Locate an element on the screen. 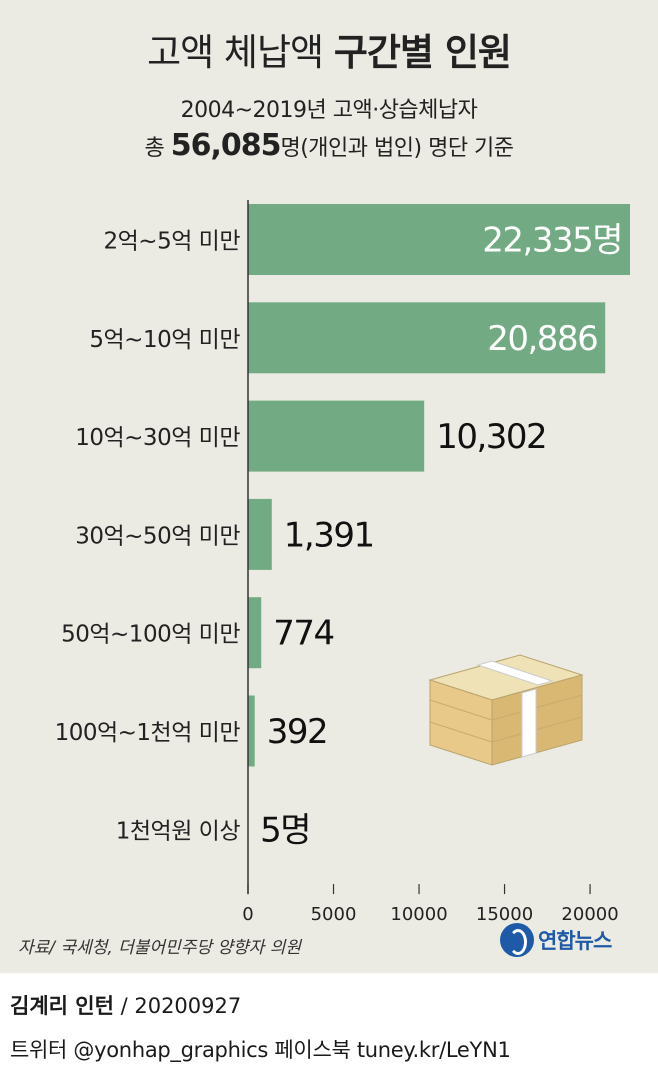  logo-text: 연합뉴스 is located at coordinates (575, 941).